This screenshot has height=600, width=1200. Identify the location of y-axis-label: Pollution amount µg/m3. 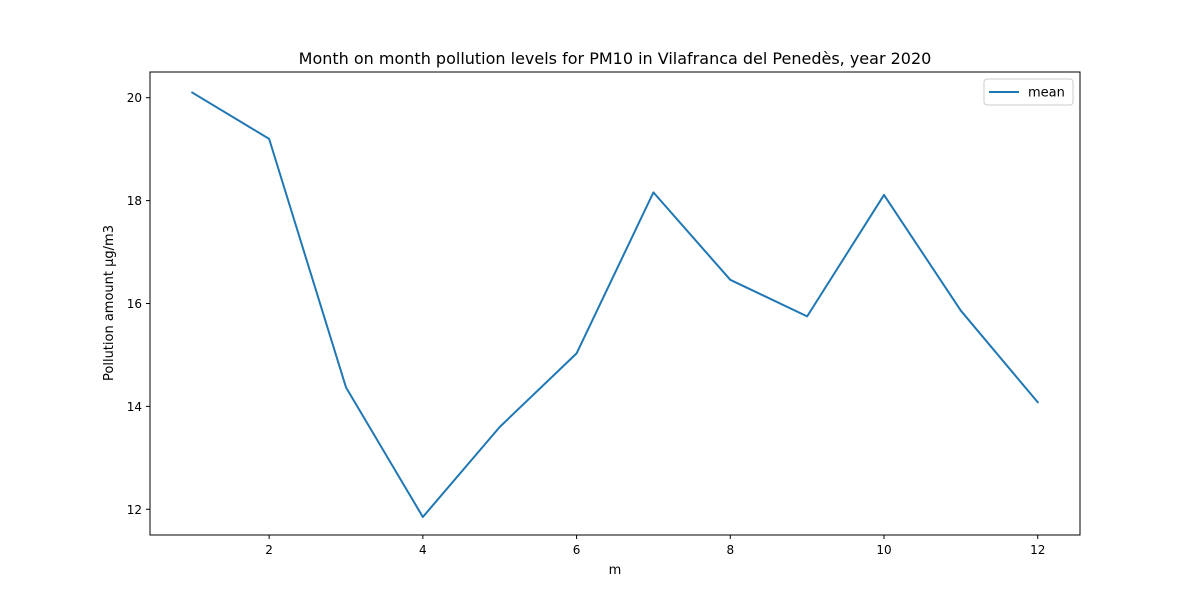
(109, 303).